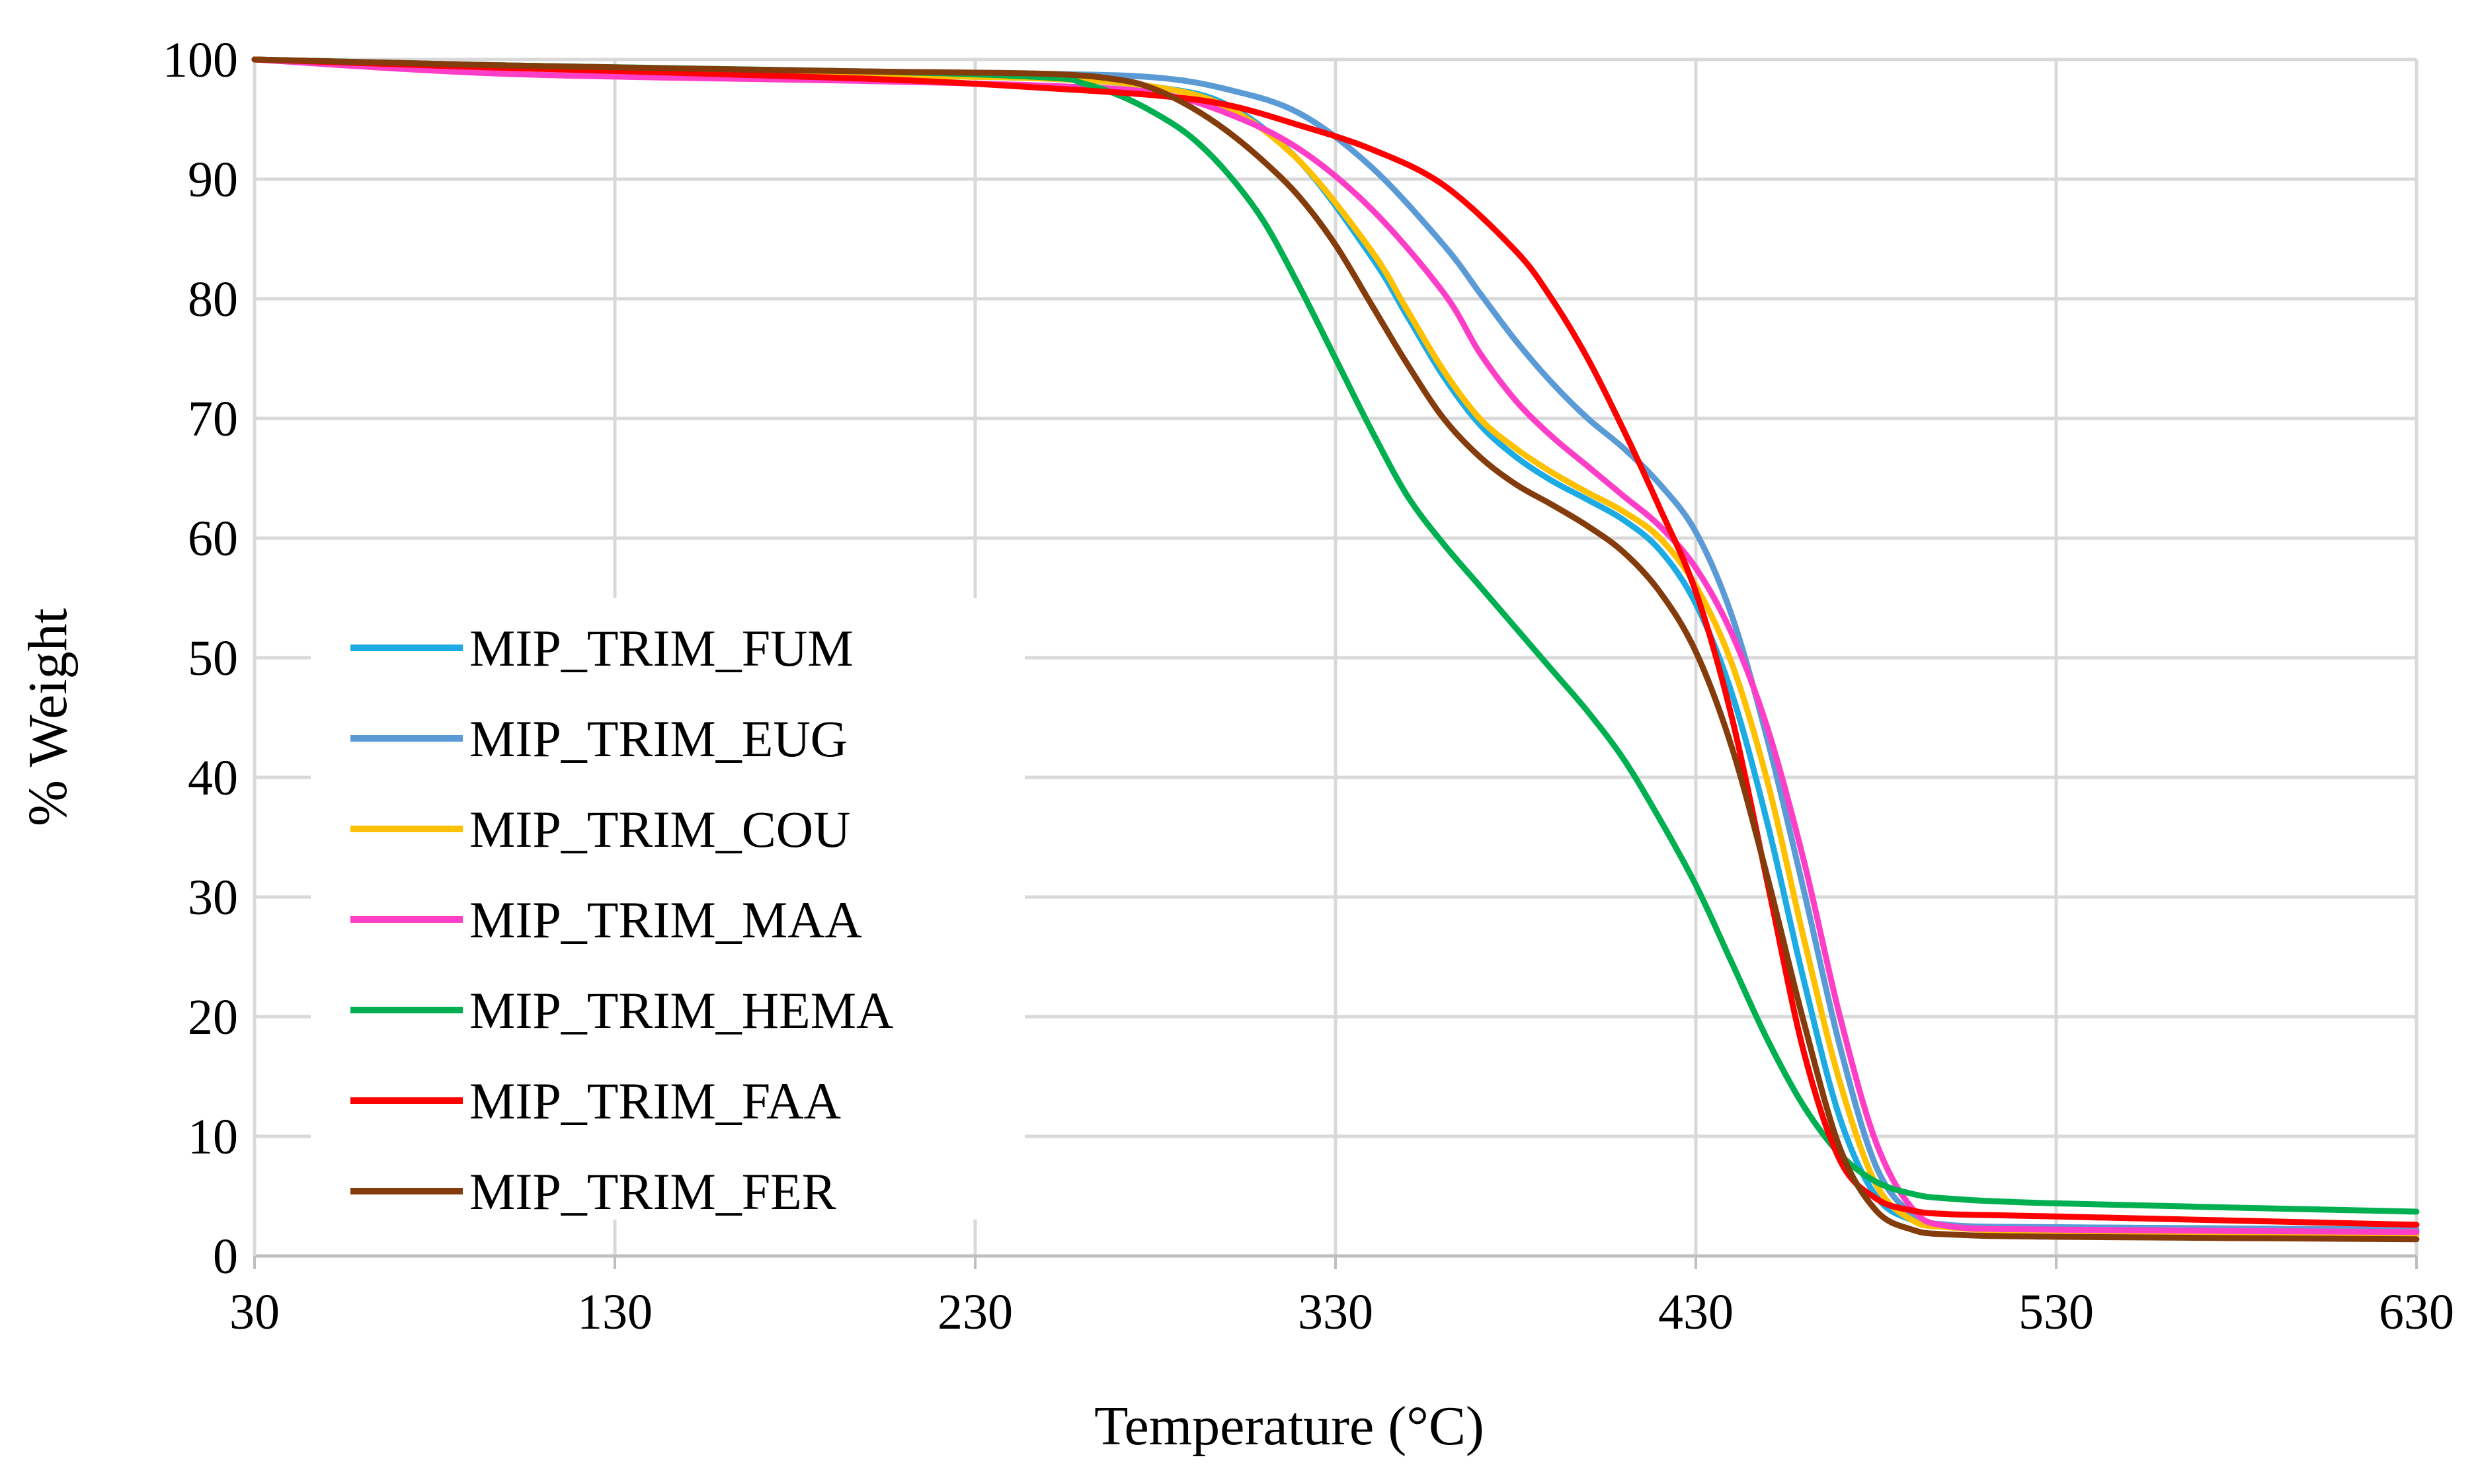  What do you see at coordinates (655, 1101) in the screenshot?
I see `legend-label: MIP_TRIM_FAA` at bounding box center [655, 1101].